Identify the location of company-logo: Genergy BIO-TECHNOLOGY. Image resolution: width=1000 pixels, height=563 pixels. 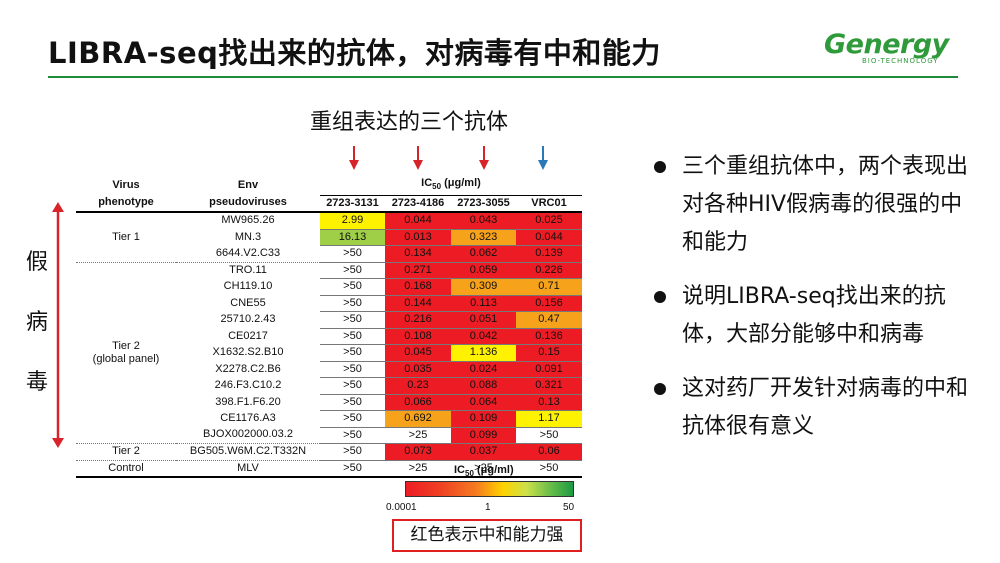
(894, 50).